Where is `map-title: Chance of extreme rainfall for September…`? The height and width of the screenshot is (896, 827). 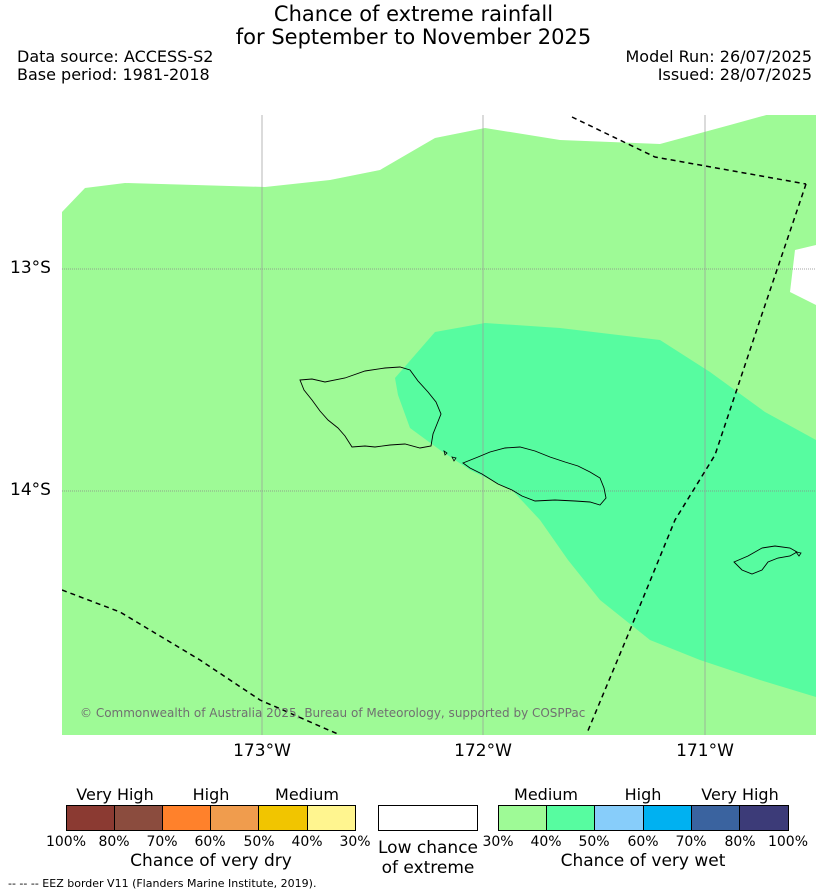
map-title: Chance of extreme rainfall for September… is located at coordinates (413, 26).